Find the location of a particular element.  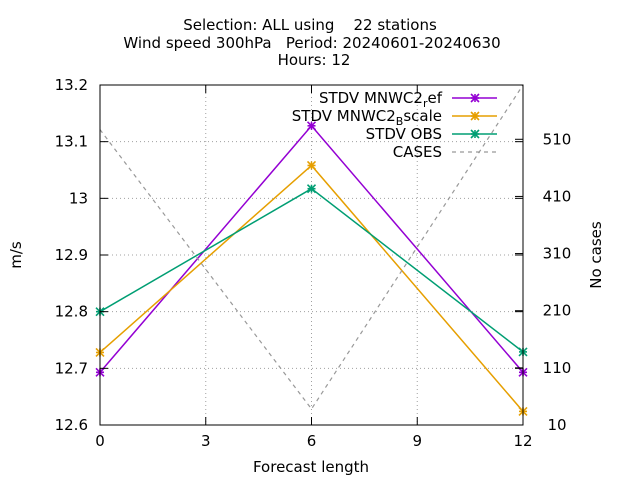

legend-entry: STDV OBS is located at coordinates (431, 134).